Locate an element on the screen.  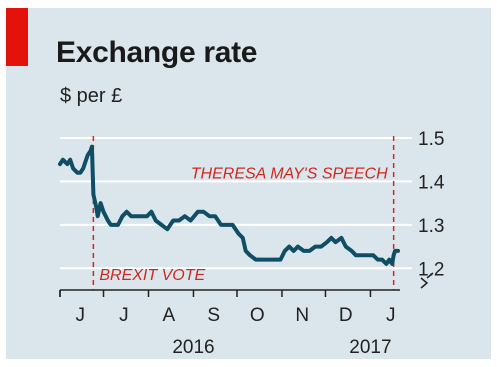
x-tick-label: D is located at coordinates (346, 315).